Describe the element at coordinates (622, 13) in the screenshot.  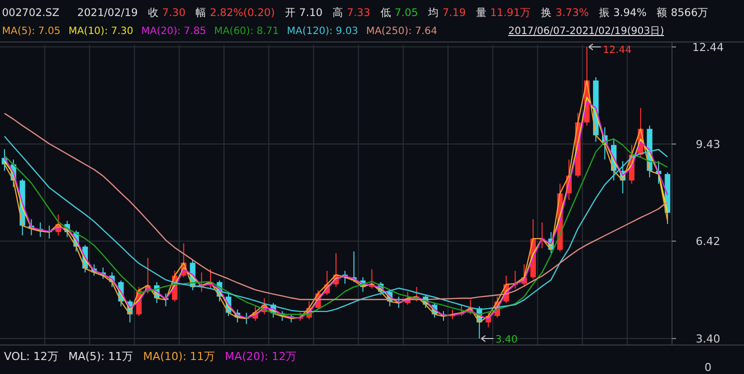
I see `text: 振 3.94%` at that location.